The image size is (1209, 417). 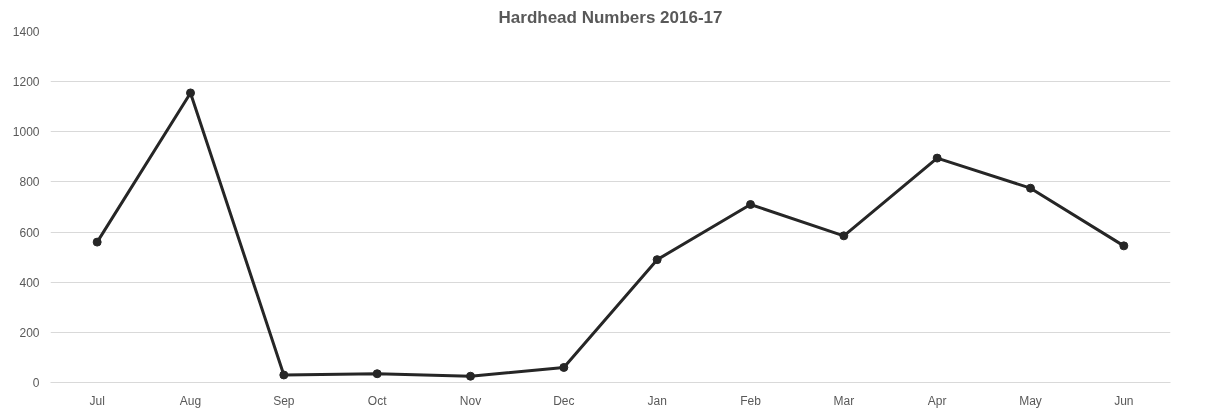 I want to click on x-tick-label: Nov, so click(x=470, y=400).